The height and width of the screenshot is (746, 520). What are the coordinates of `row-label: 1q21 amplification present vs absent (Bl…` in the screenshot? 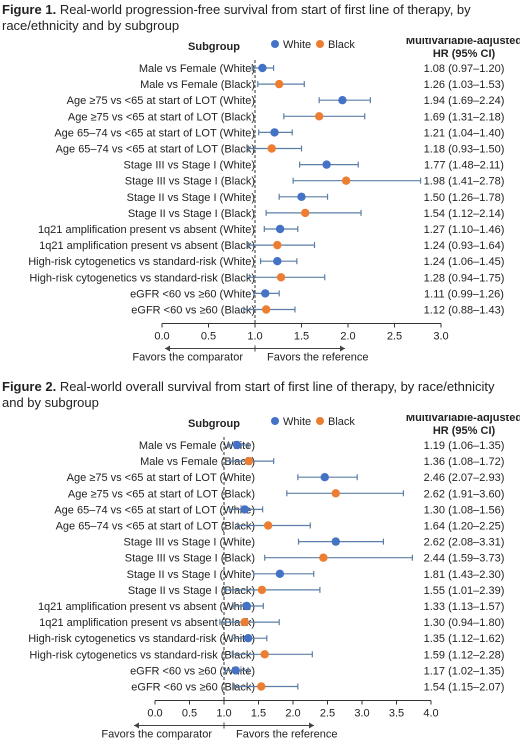 It's located at (147, 623).